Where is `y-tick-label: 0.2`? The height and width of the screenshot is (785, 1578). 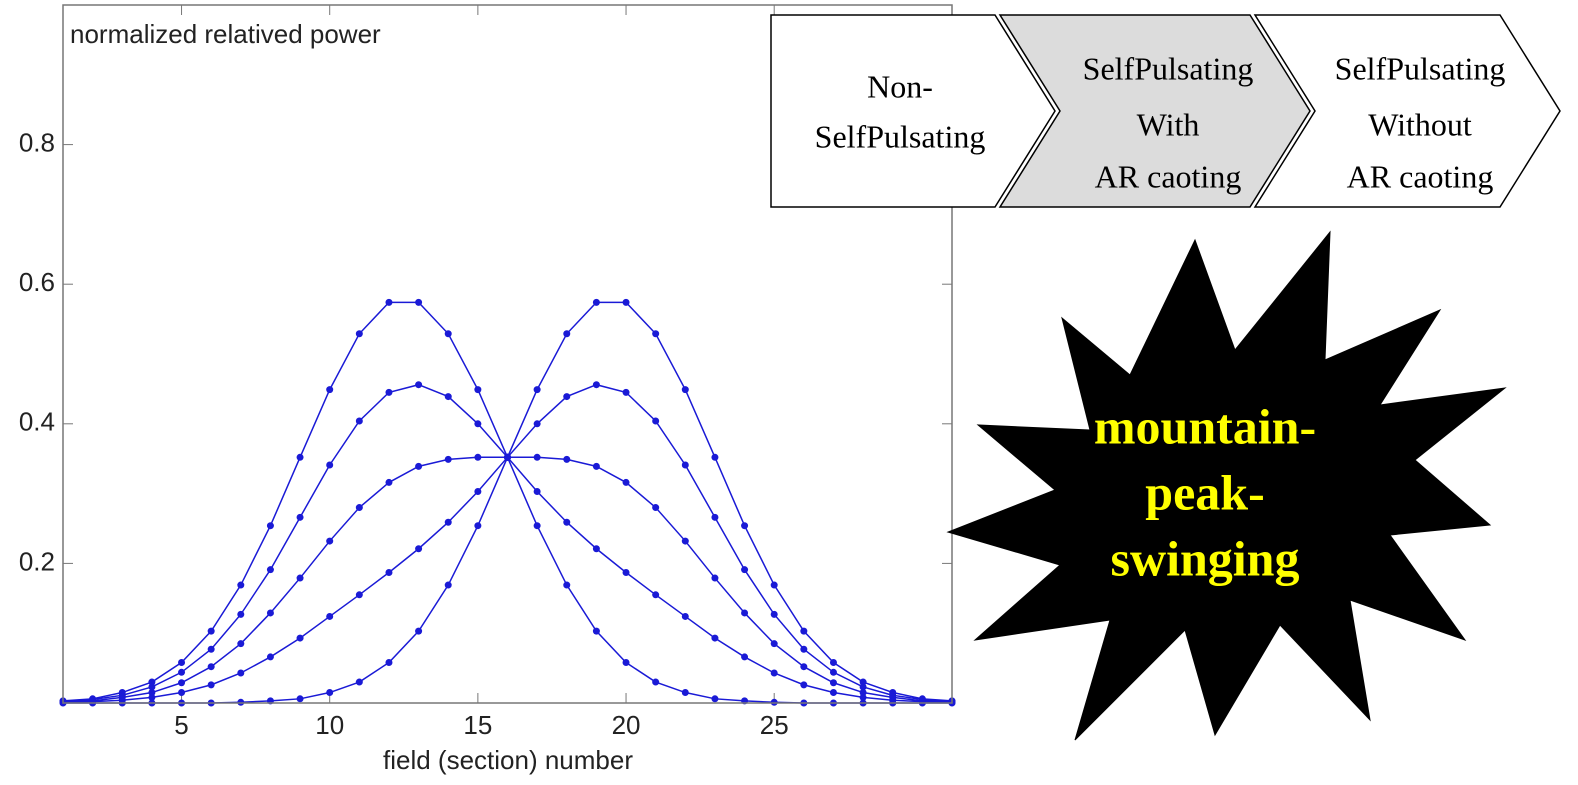 y-tick-label: 0.2 is located at coordinates (37, 561).